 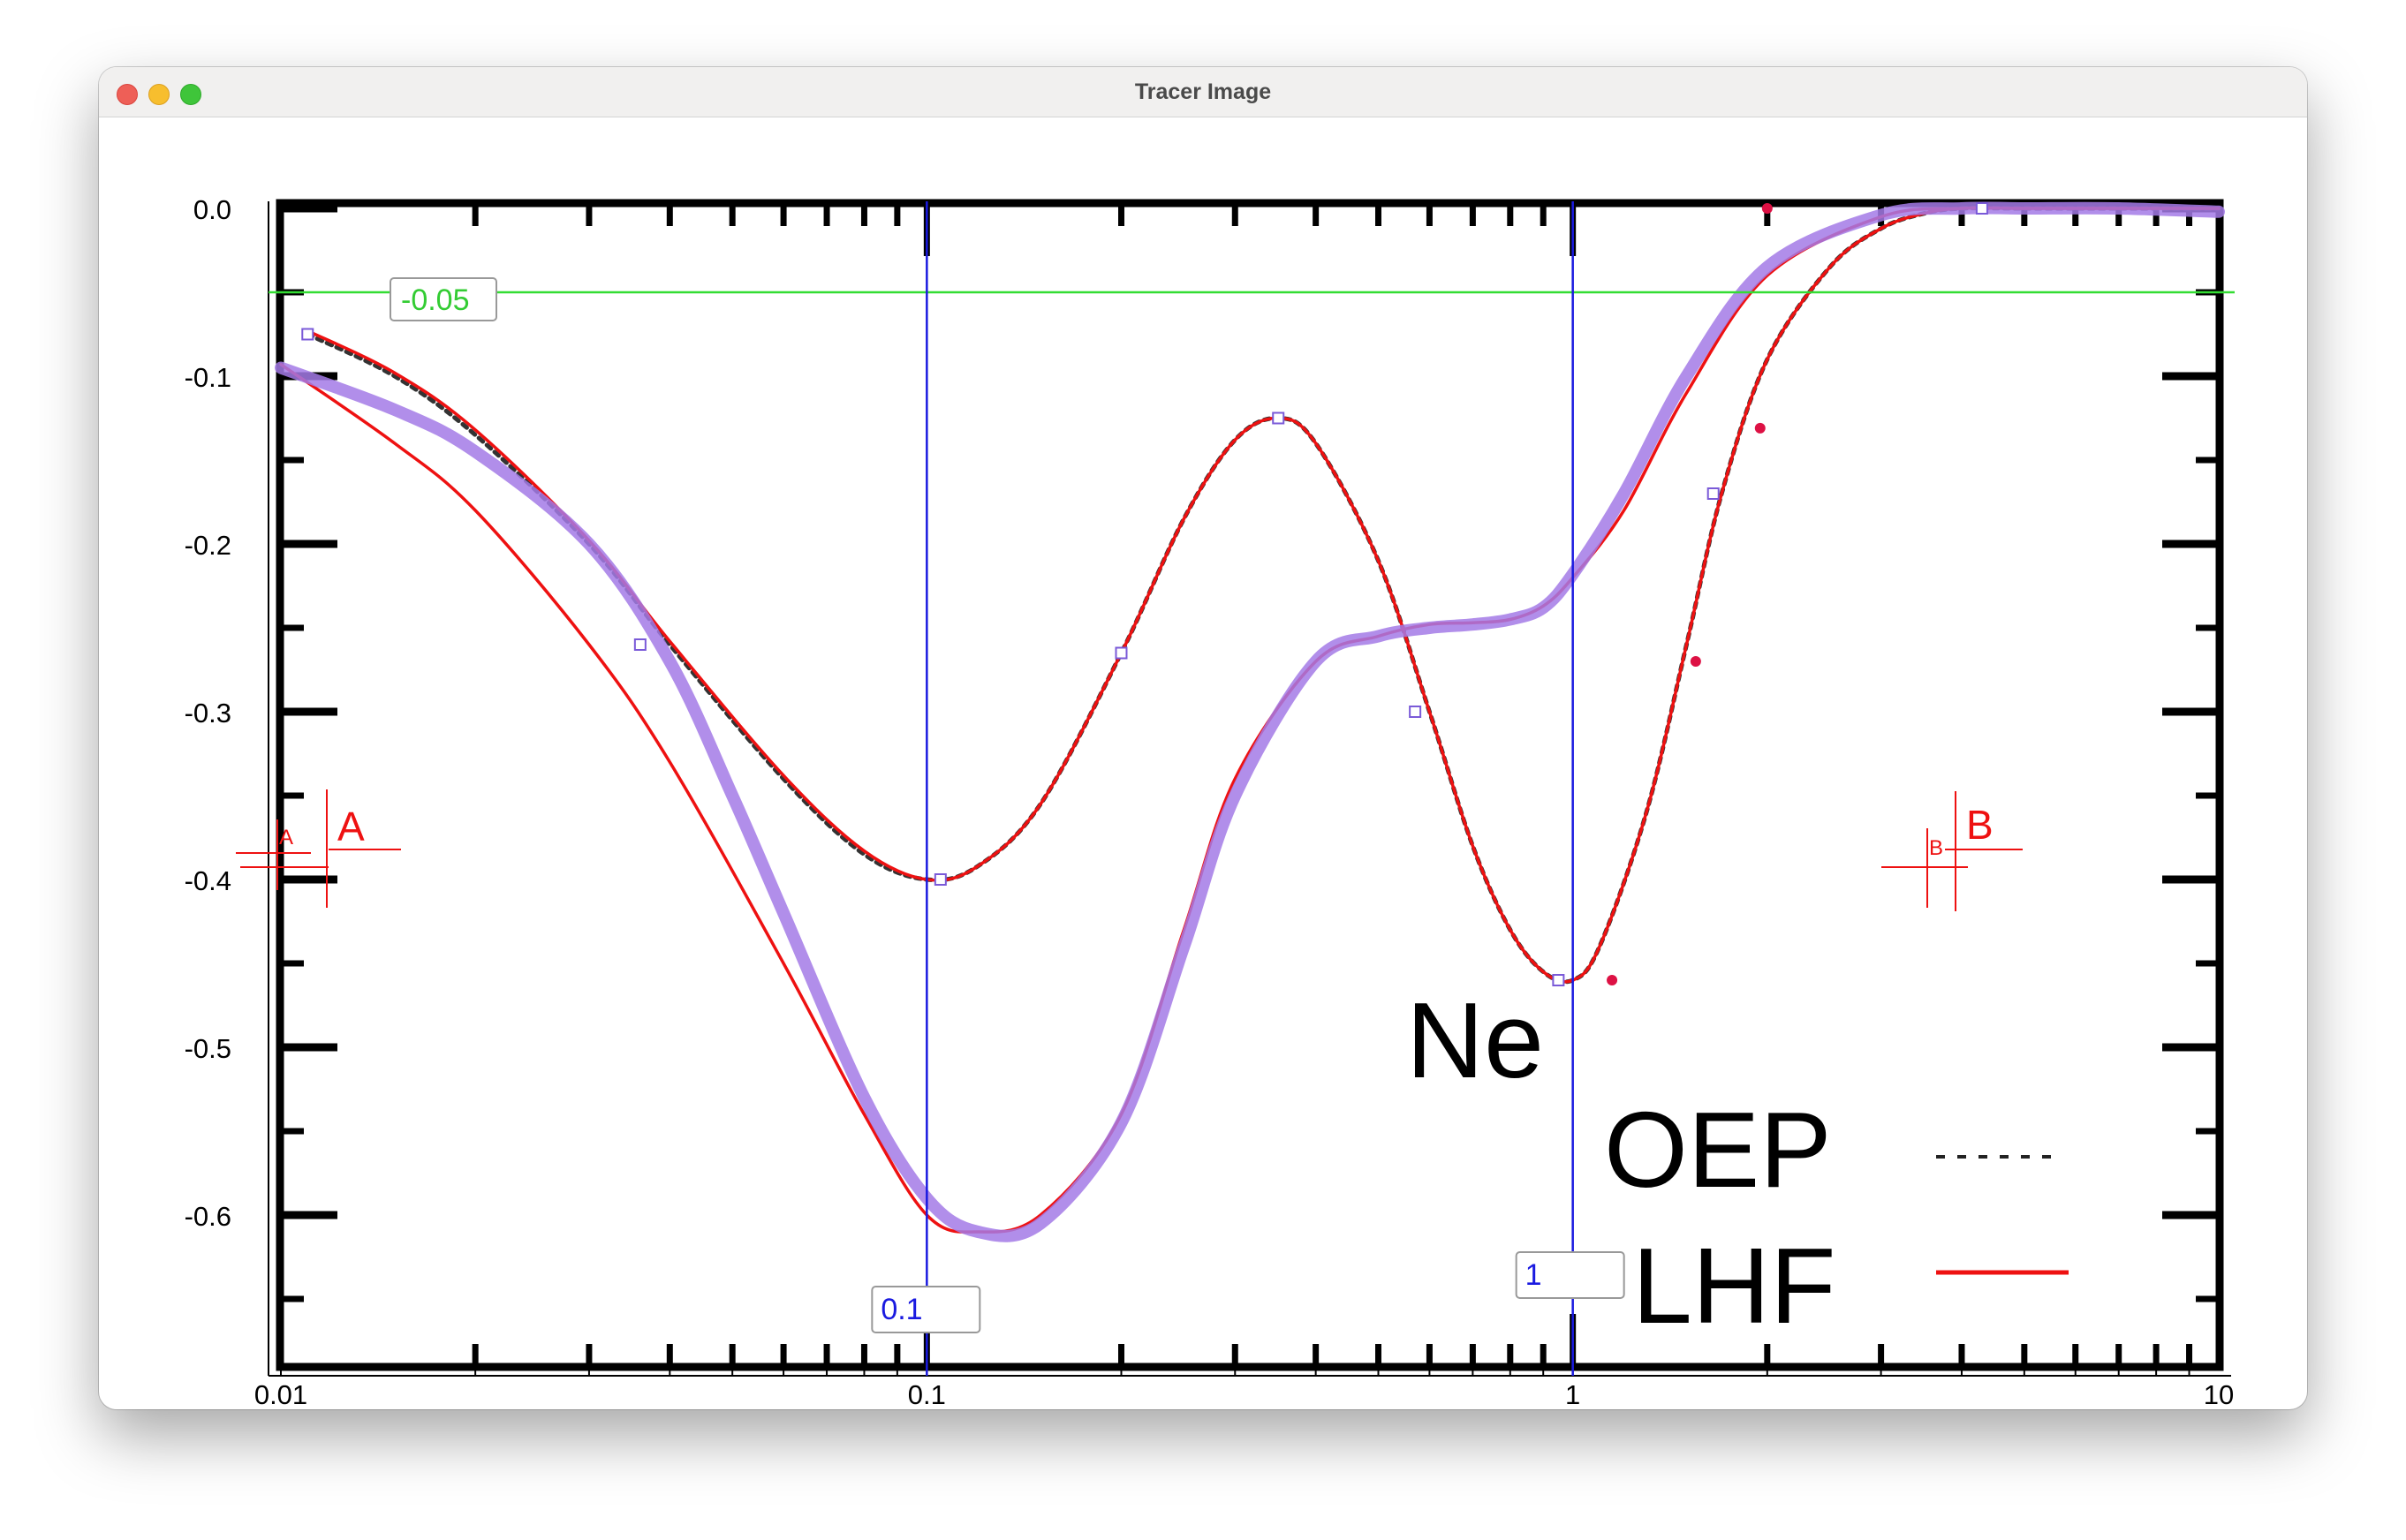 I want to click on marker-a-small-label: A, so click(x=286, y=837).